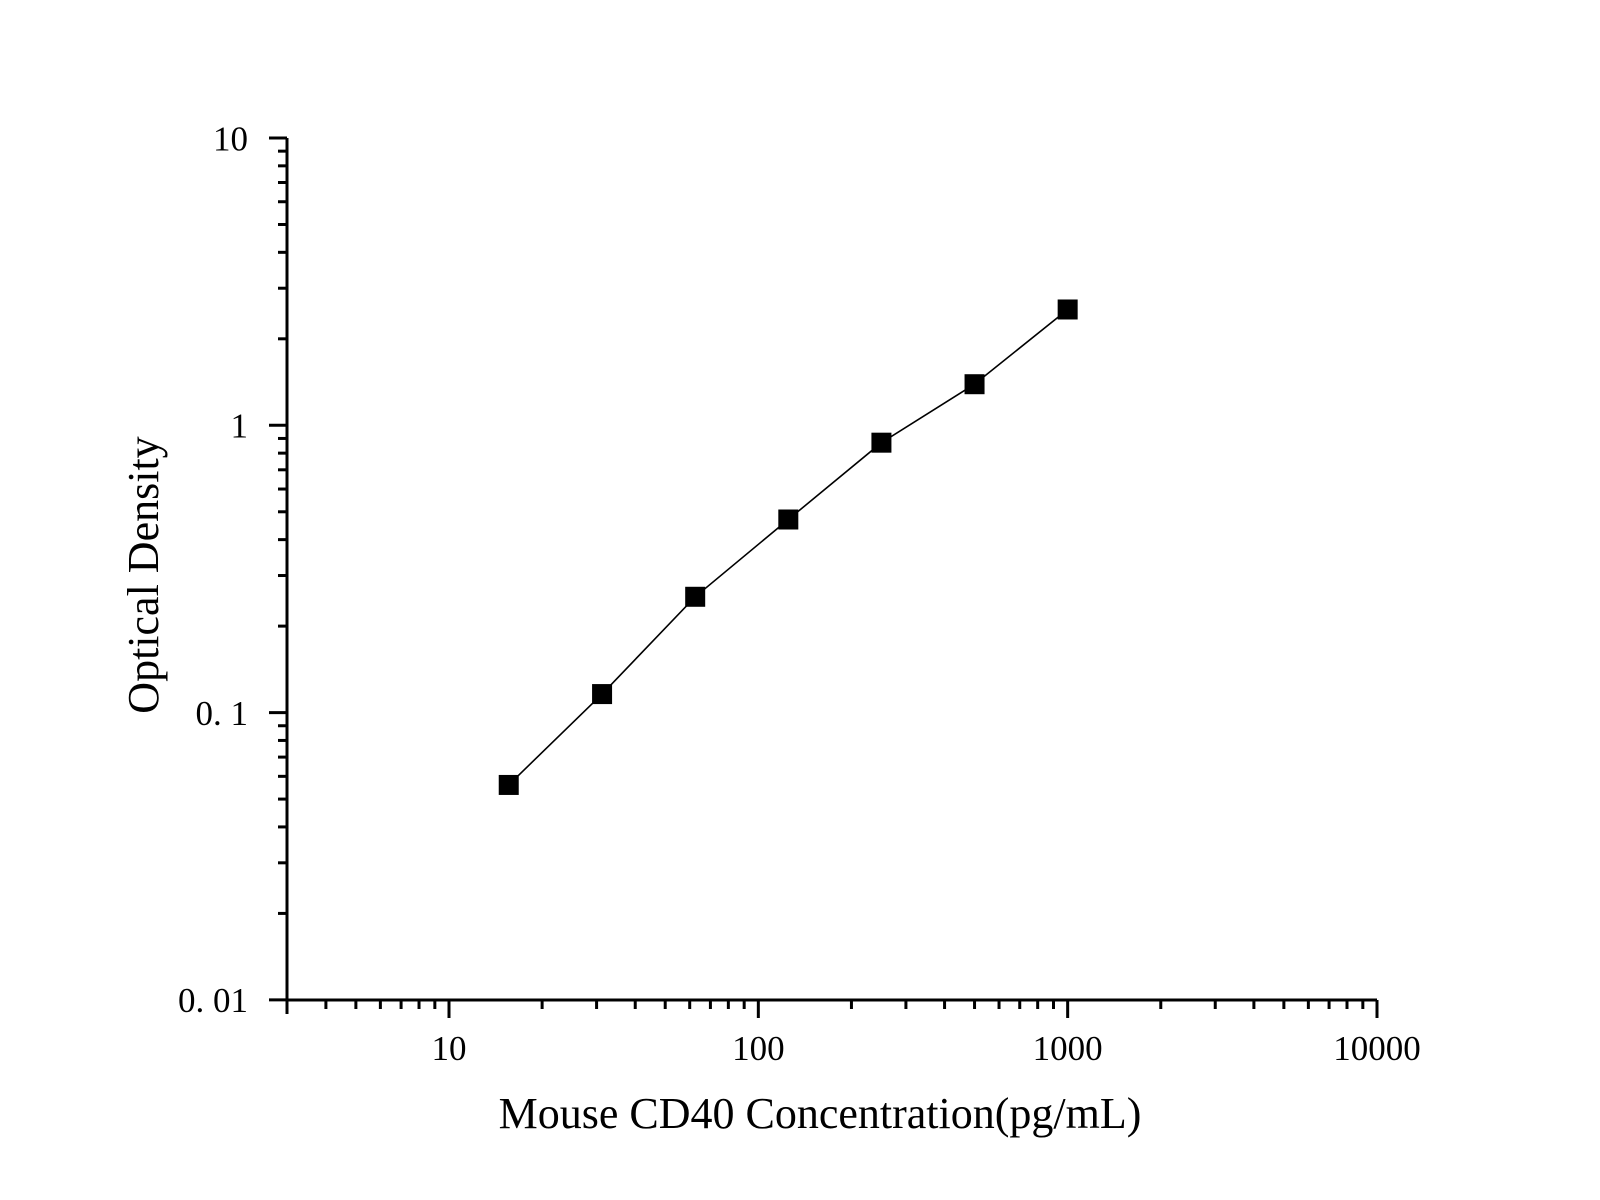 The image size is (1600, 1200). Describe the element at coordinates (820, 1113) in the screenshot. I see `x-axis-title: Mouse CD40 Concentration(pg/mL)` at that location.